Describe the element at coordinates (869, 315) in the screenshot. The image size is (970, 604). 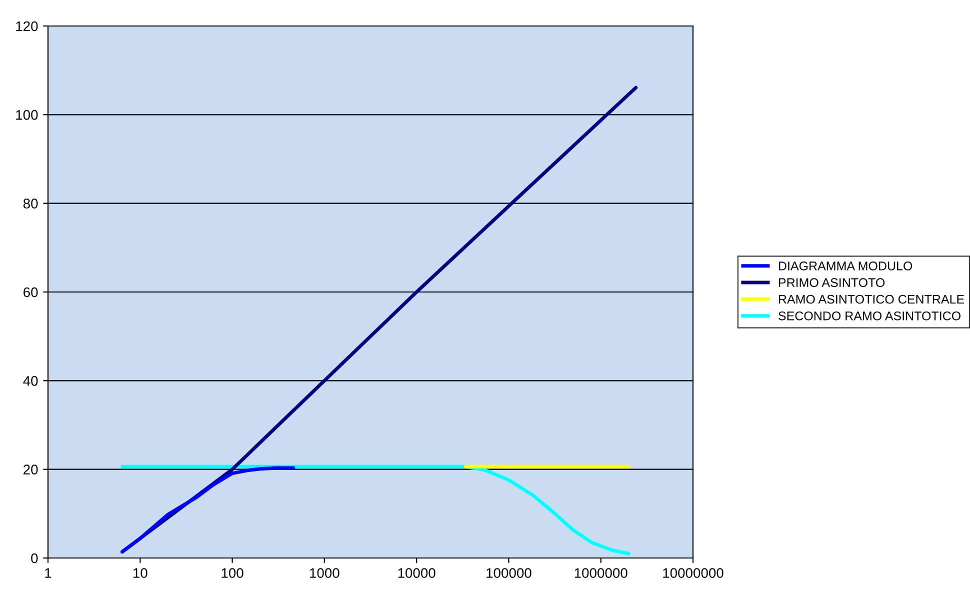
I see `legend-label: SECONDO RAMO ASINTOTICO` at that location.